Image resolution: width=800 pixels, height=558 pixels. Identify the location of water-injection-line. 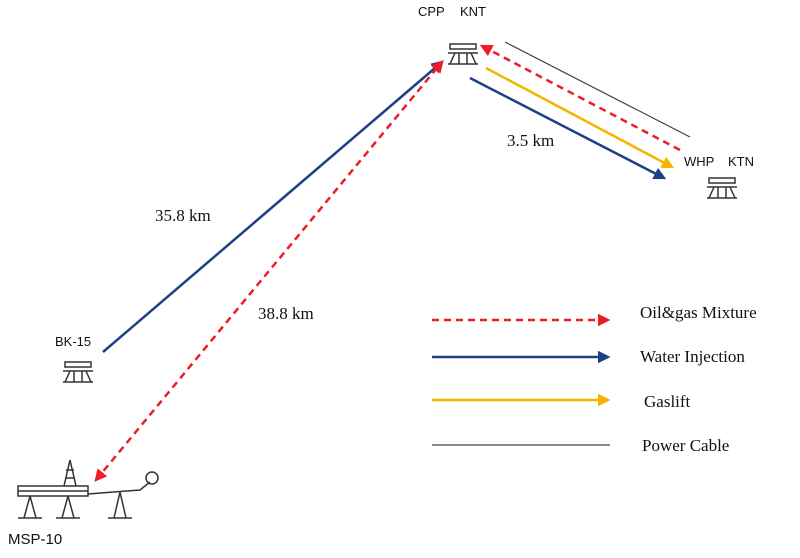
(568, 128).